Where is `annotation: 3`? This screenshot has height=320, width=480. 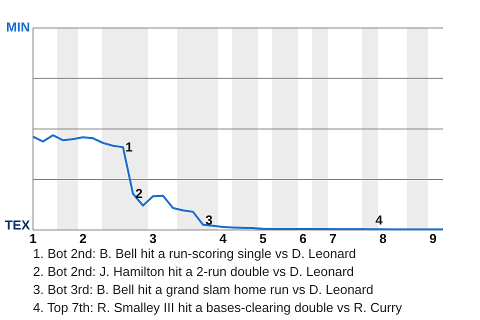 annotation: 3 is located at coordinates (209, 220).